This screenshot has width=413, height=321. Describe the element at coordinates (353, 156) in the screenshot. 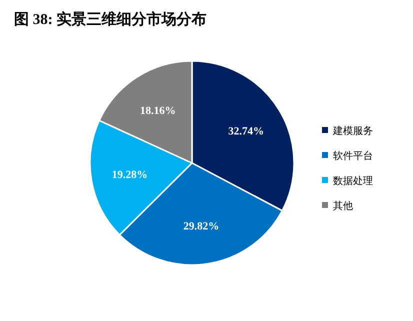

I see `legend-label: 软件平台` at that location.